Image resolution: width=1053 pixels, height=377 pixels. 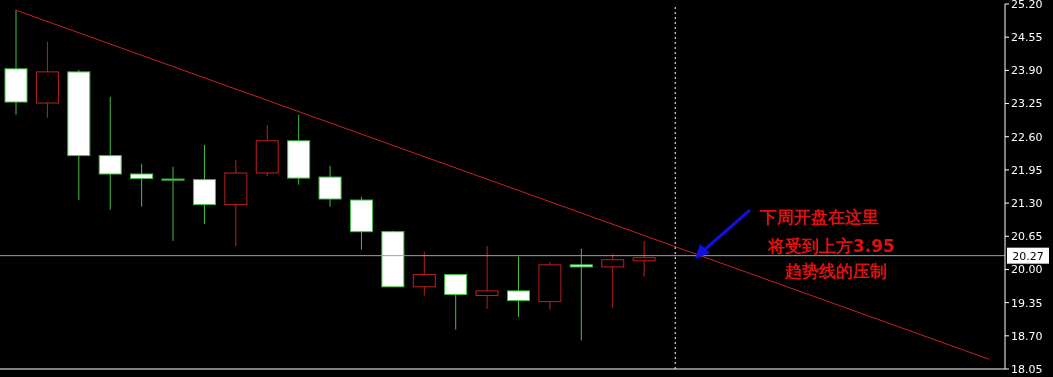 I want to click on y-tick-label: 23.25, so click(x=1027, y=104).